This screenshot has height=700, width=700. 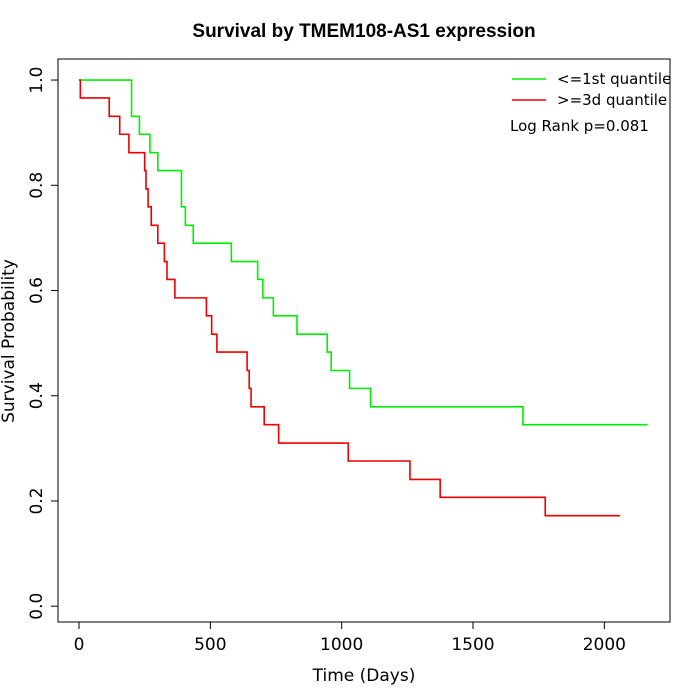 What do you see at coordinates (363, 31) in the screenshot?
I see `chart-title: Survival by TMEM108-AS1 expression` at bounding box center [363, 31].